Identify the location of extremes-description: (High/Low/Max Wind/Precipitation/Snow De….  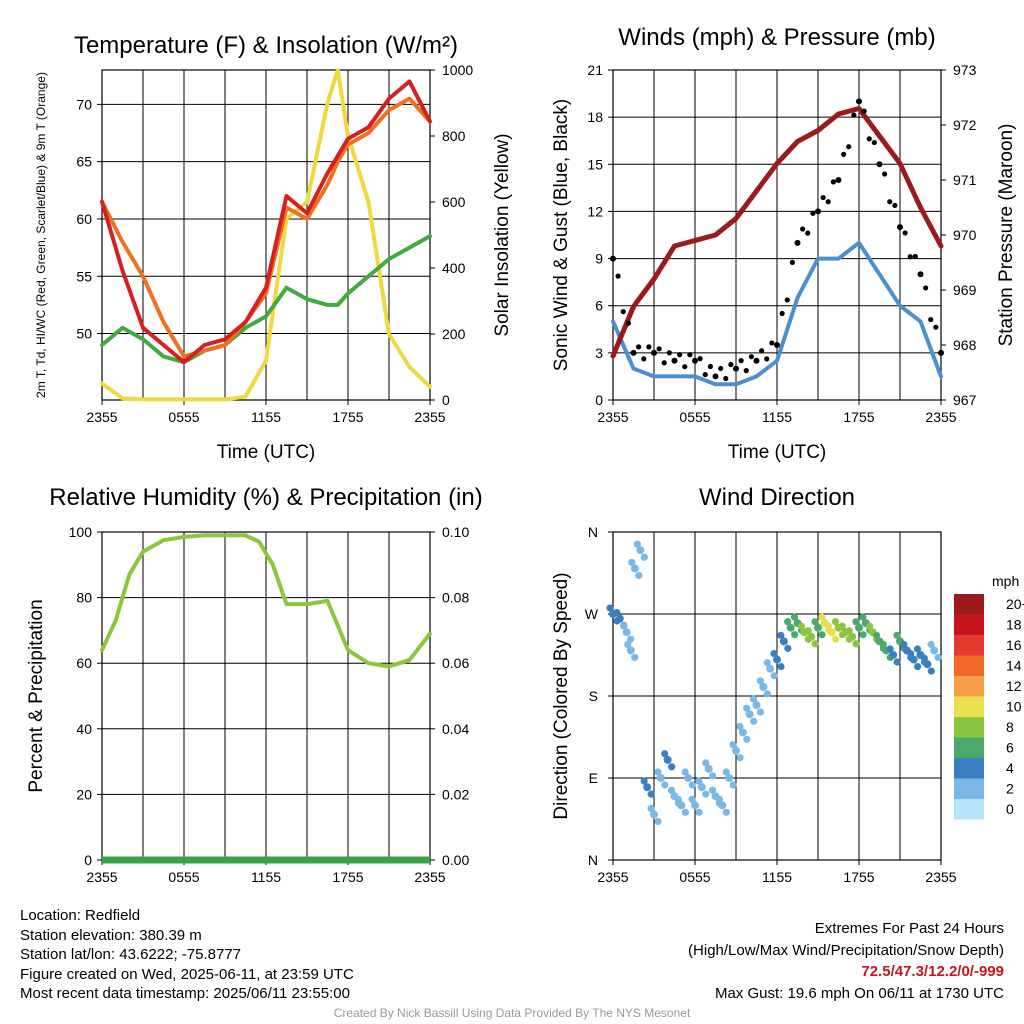
(846, 950).